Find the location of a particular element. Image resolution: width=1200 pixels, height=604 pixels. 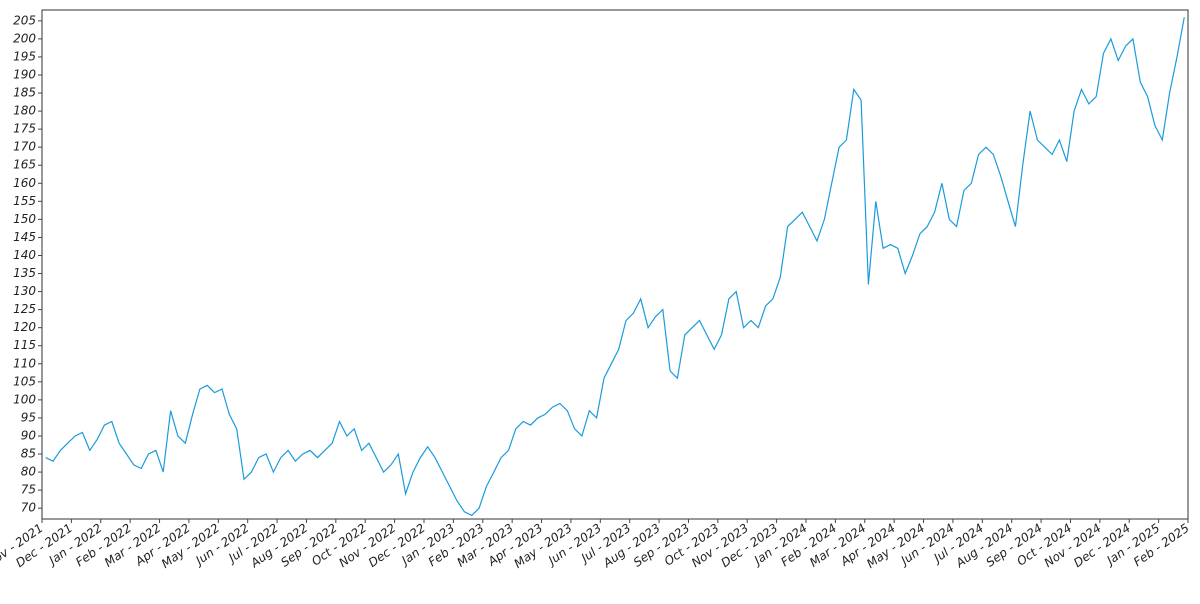

y-tick-label: 185 is located at coordinates (24, 93).